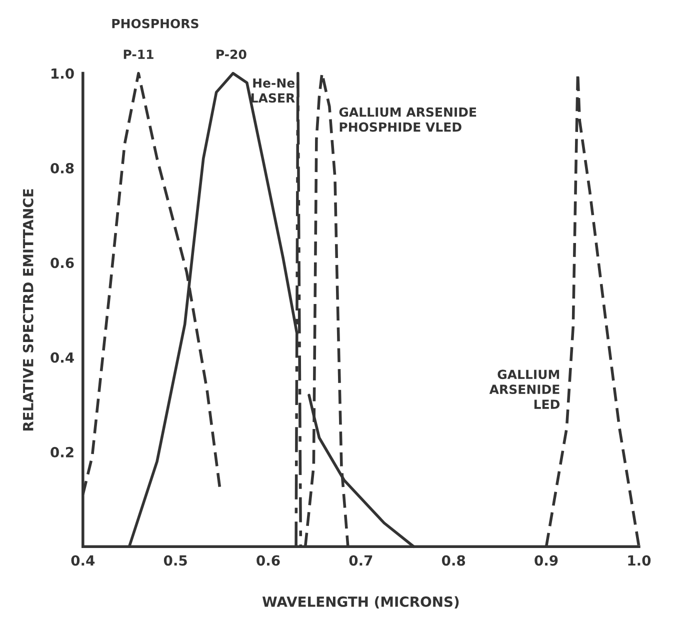 This screenshot has width=674, height=624. Describe the element at coordinates (360, 602) in the screenshot. I see `x-axis-title: WAVELENGTH (MICRONS)` at that location.